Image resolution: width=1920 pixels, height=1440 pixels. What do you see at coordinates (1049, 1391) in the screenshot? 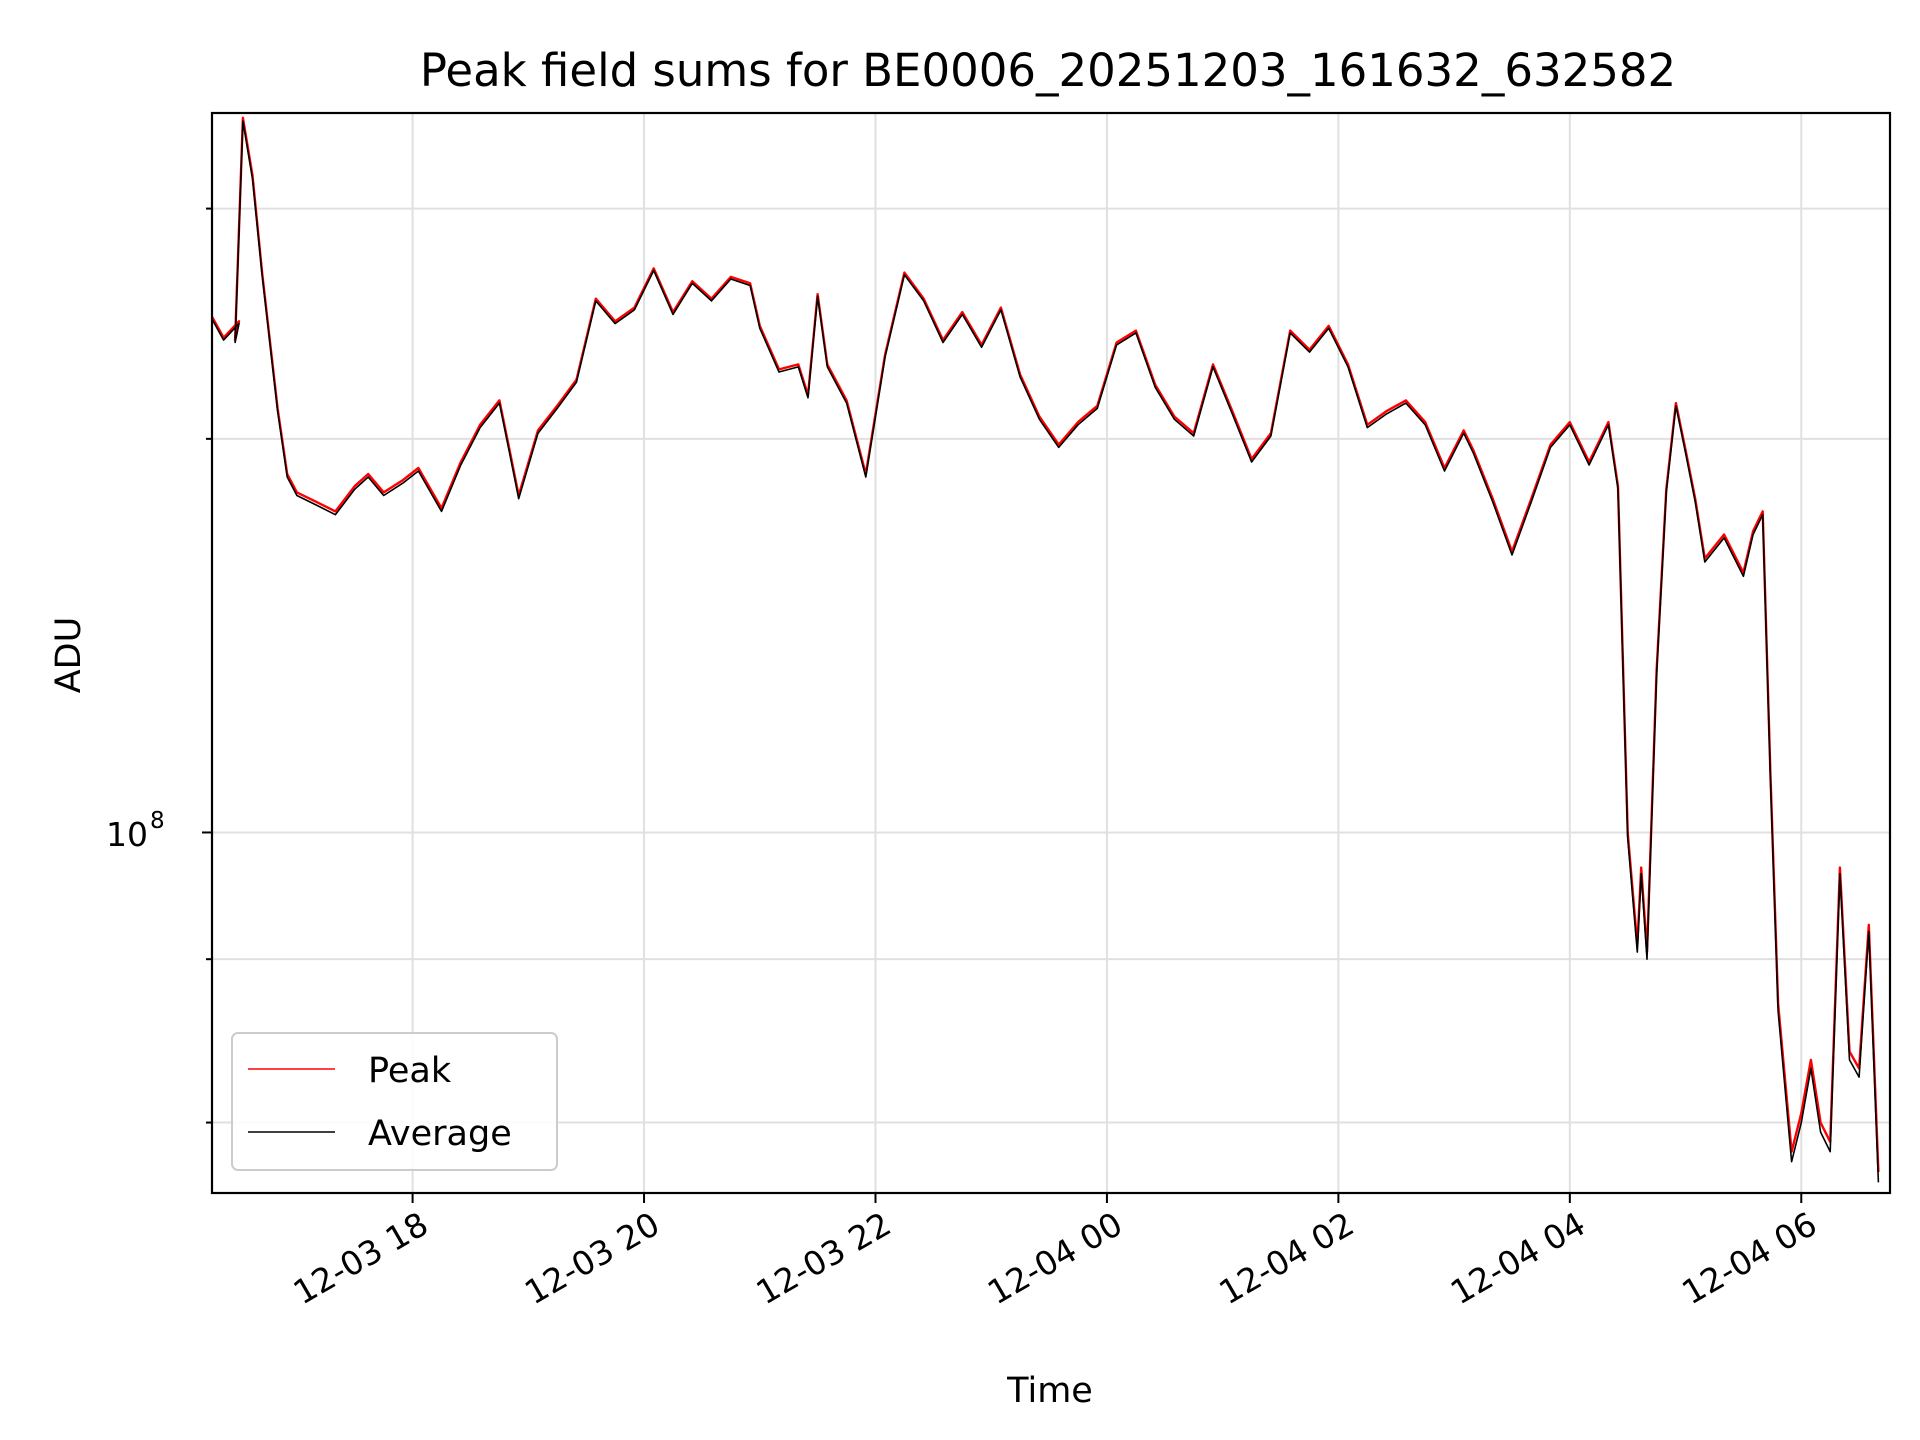
I see `x-axis-label: Time` at bounding box center [1049, 1391].